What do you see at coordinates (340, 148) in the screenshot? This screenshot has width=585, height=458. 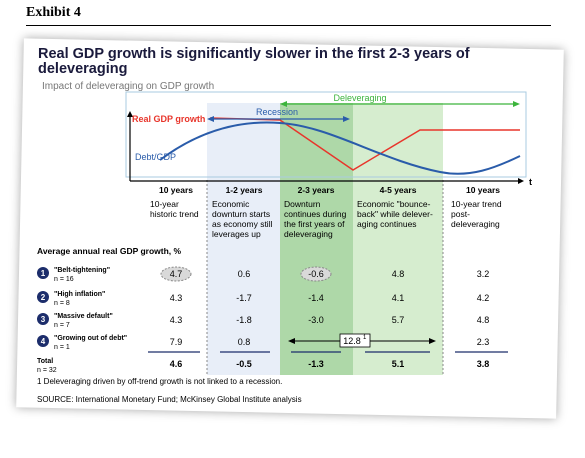 I see `debt-line` at bounding box center [340, 148].